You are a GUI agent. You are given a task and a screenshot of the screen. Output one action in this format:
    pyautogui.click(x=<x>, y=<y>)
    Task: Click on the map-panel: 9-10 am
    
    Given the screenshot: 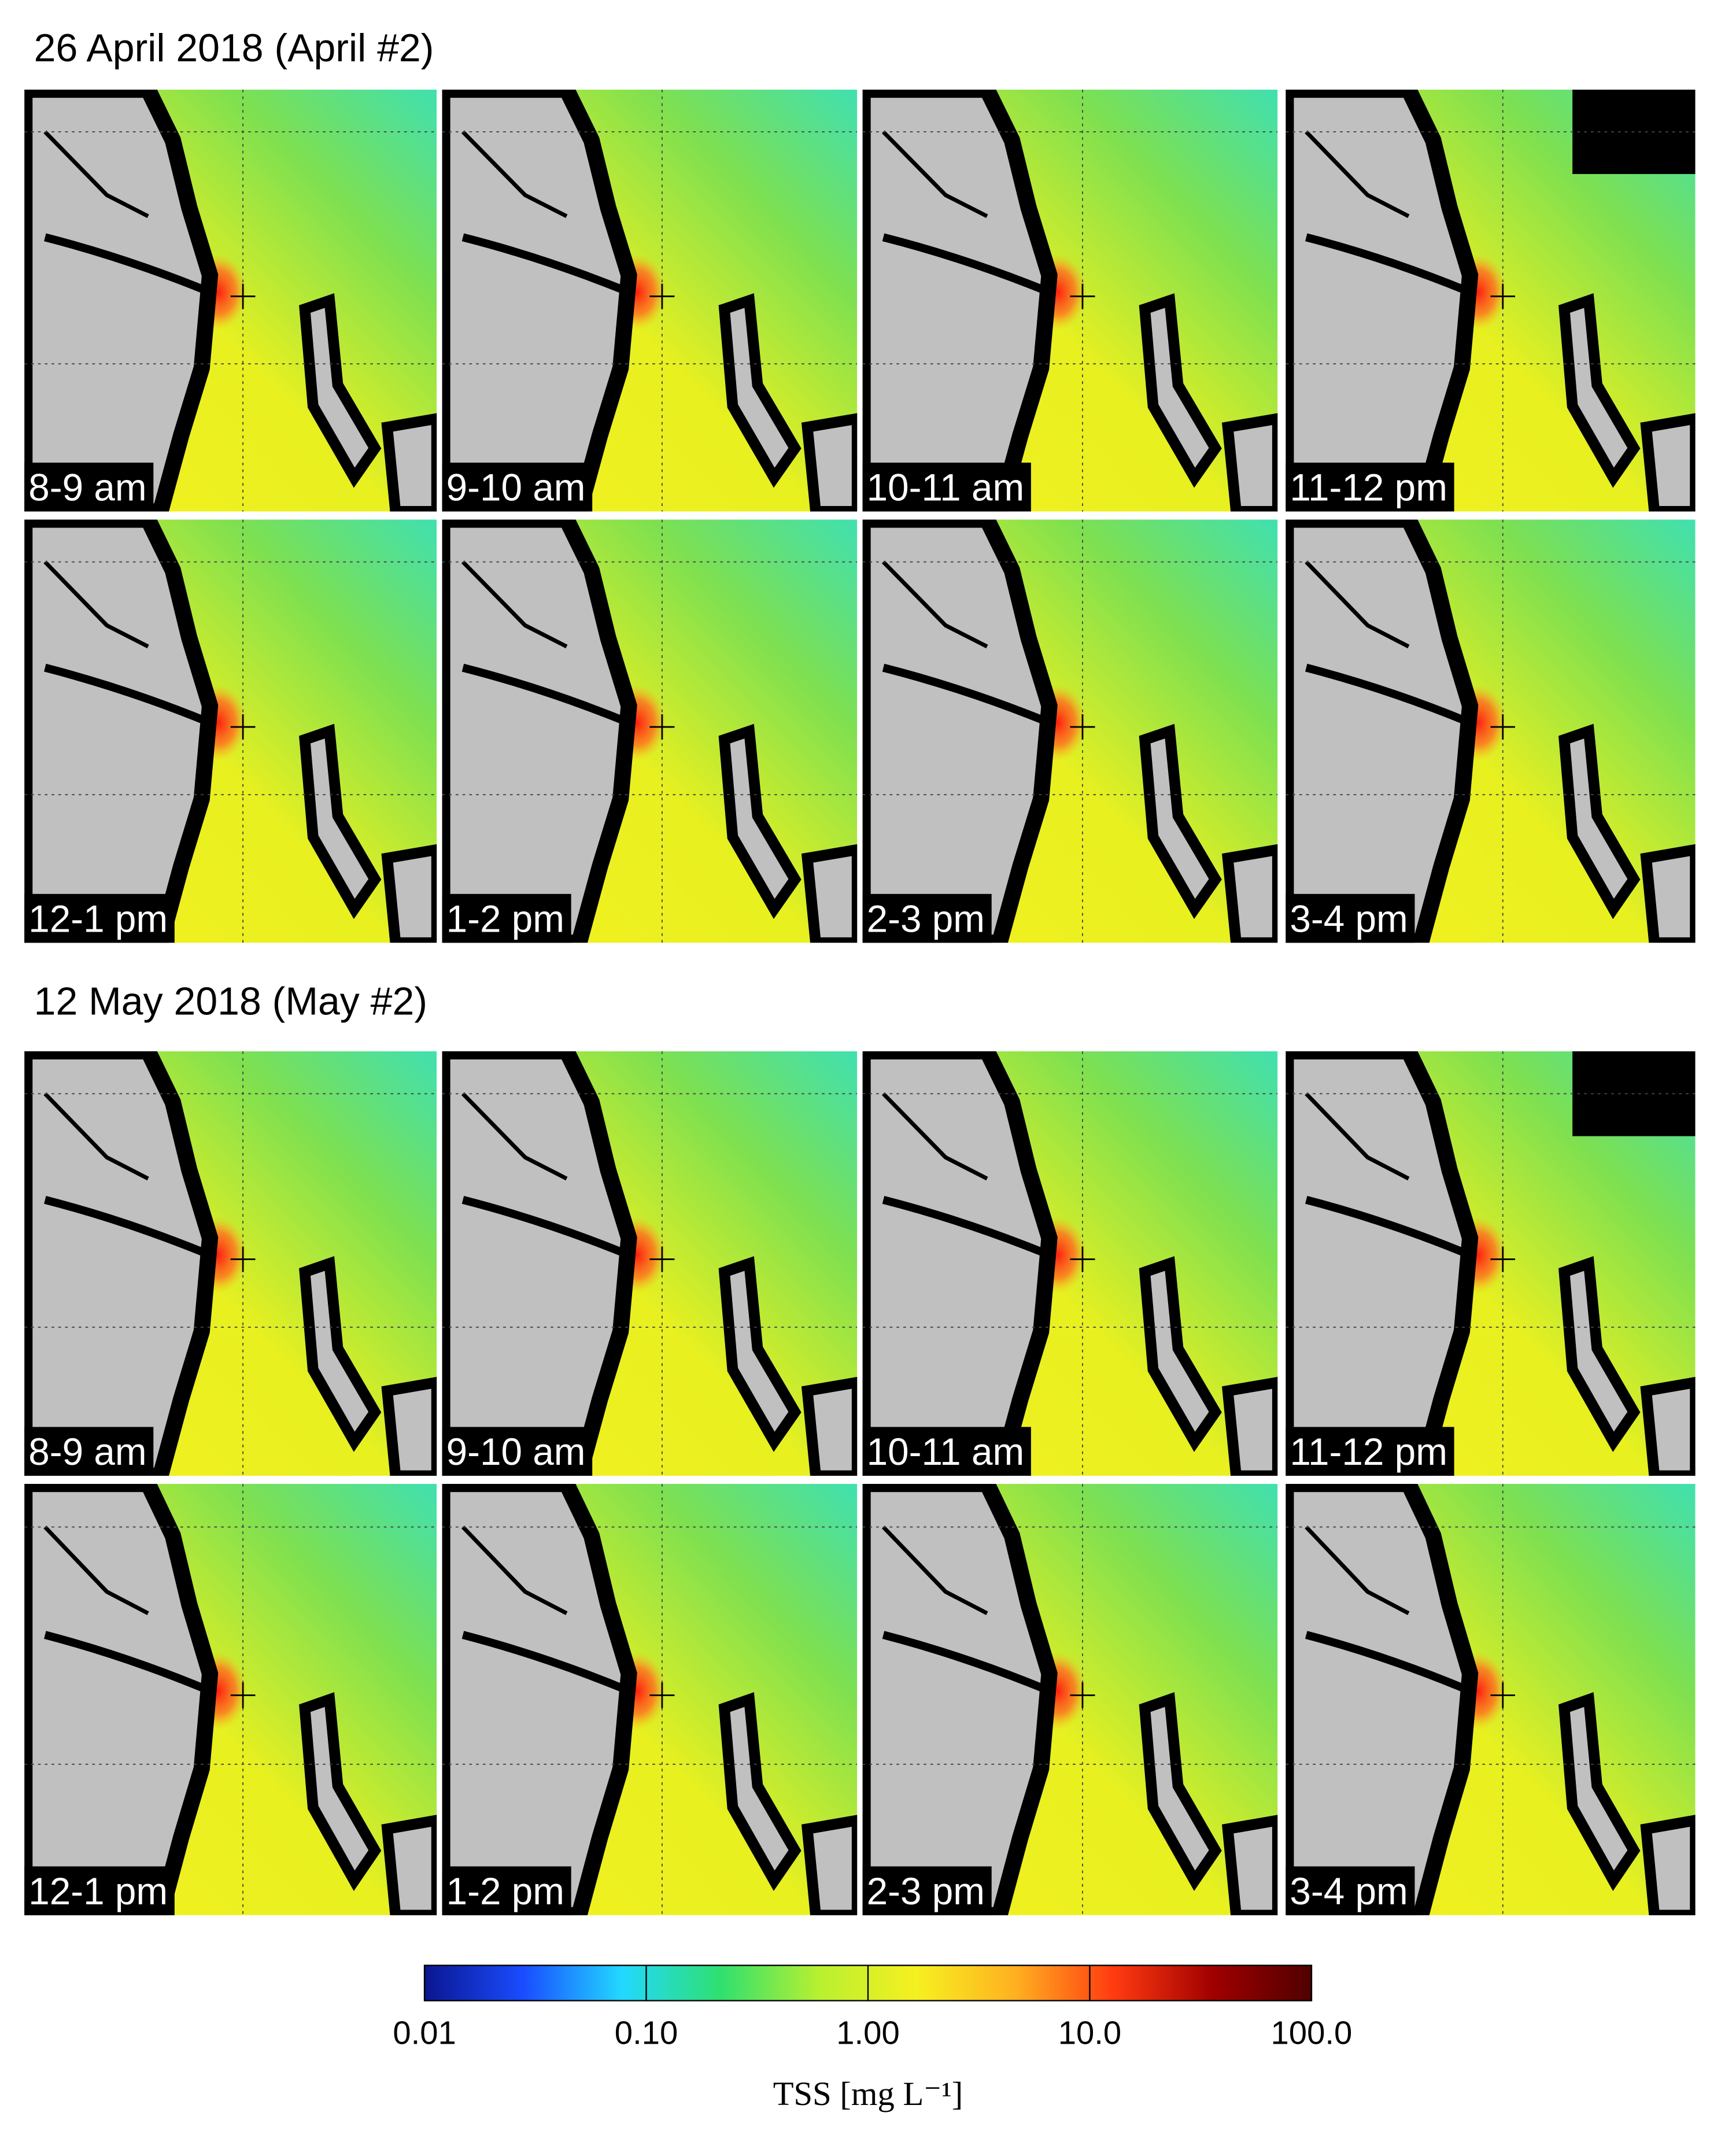 What is the action you would take?
    pyautogui.click(x=650, y=301)
    